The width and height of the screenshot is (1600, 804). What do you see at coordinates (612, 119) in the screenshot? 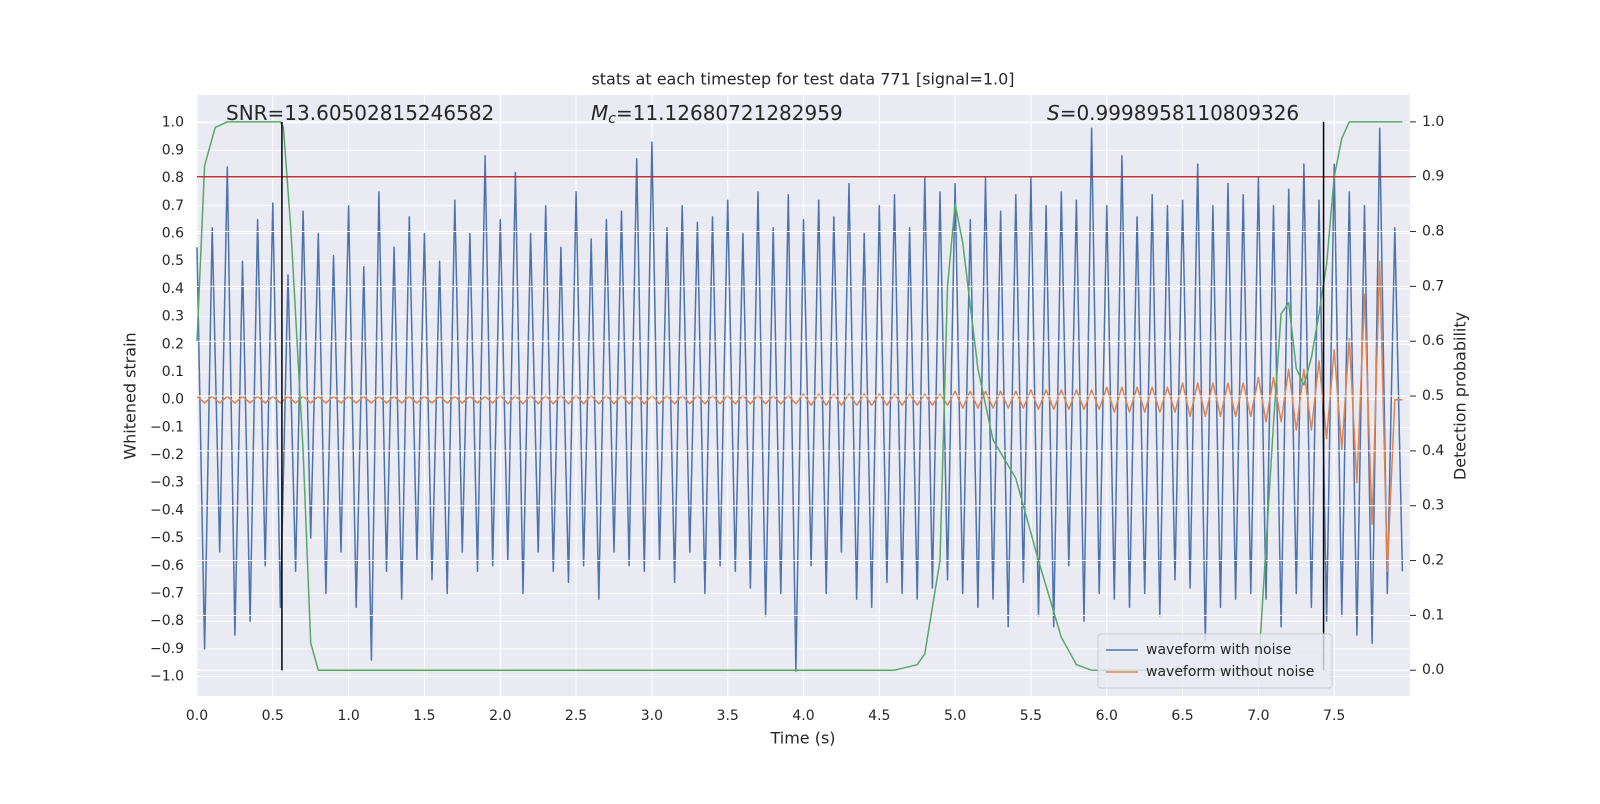
I see `annotation-subscript: c` at bounding box center [612, 119].